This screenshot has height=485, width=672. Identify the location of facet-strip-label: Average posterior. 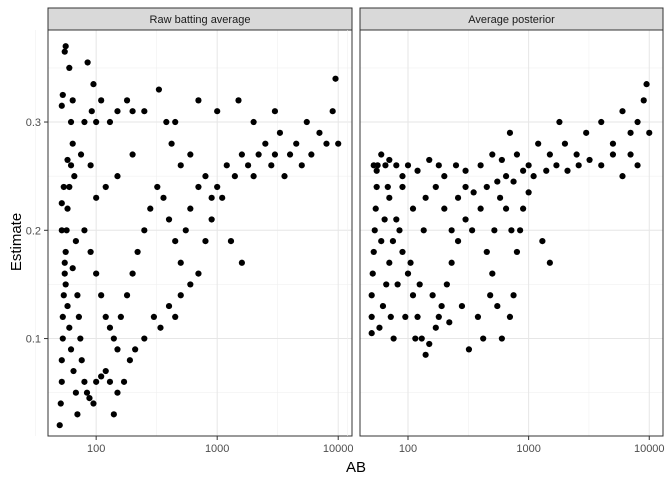
(511, 20).